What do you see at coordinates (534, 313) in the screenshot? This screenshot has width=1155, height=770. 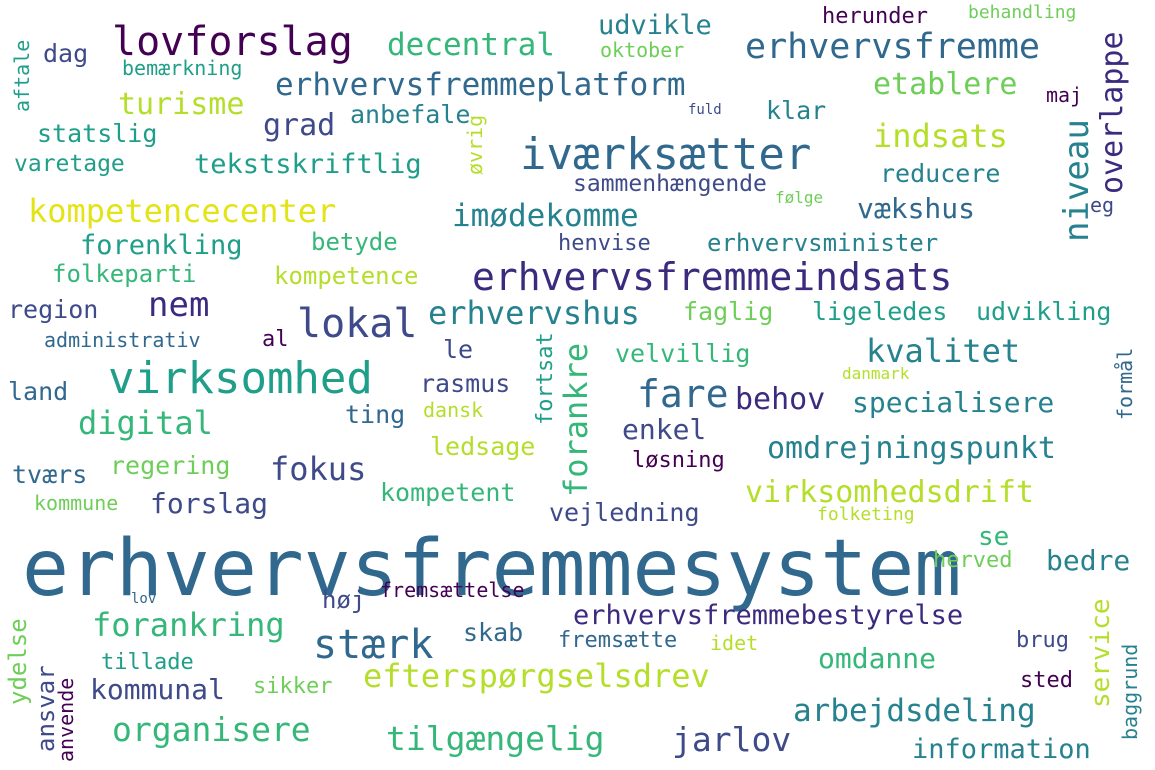 I see `word-erhvervshus: erhvervshus` at bounding box center [534, 313].